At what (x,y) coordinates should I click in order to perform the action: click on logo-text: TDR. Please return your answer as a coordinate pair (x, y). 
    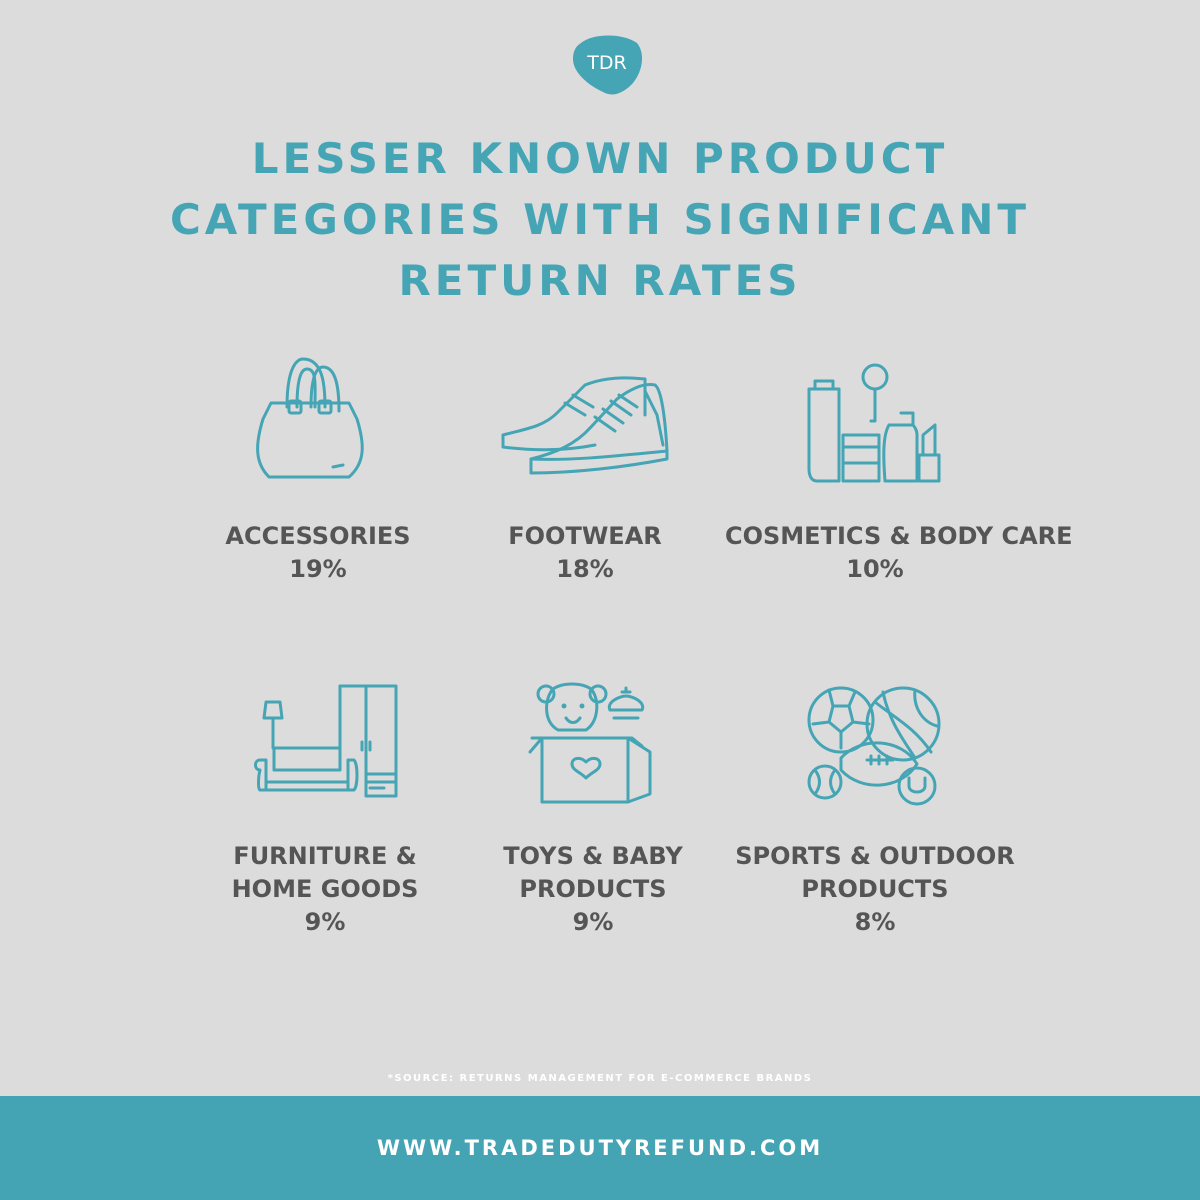
    Looking at the image, I should click on (607, 63).